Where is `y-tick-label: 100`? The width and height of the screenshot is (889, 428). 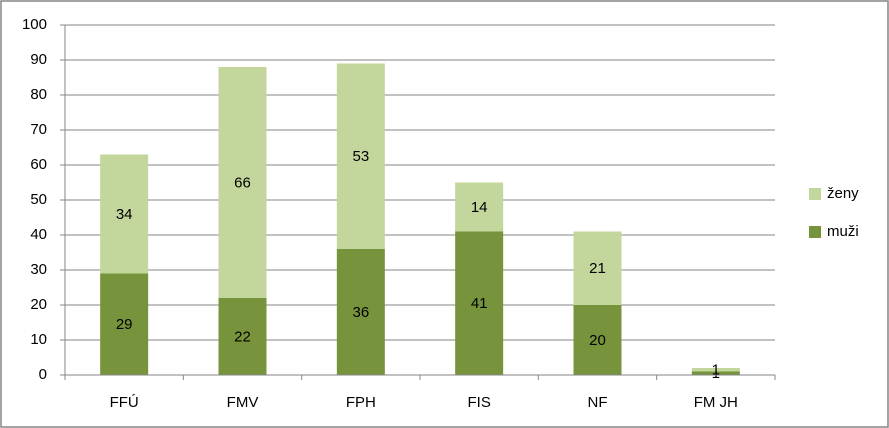 y-tick-label: 100 is located at coordinates (34, 24).